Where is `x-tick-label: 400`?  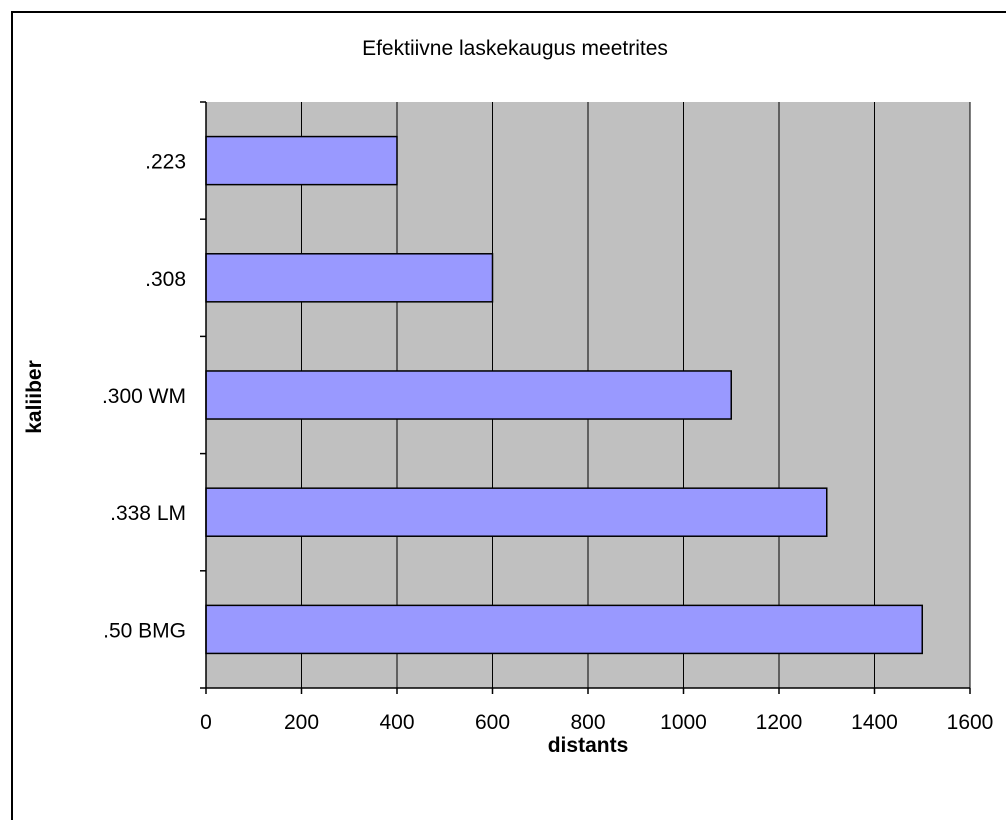
x-tick-label: 400 is located at coordinates (396, 722).